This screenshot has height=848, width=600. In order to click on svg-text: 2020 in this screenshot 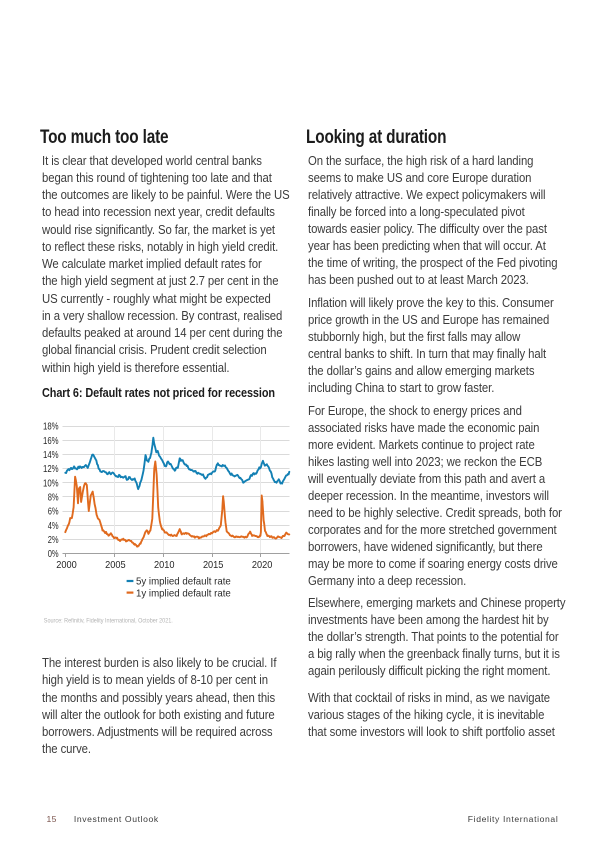, I will do `click(262, 565)`.